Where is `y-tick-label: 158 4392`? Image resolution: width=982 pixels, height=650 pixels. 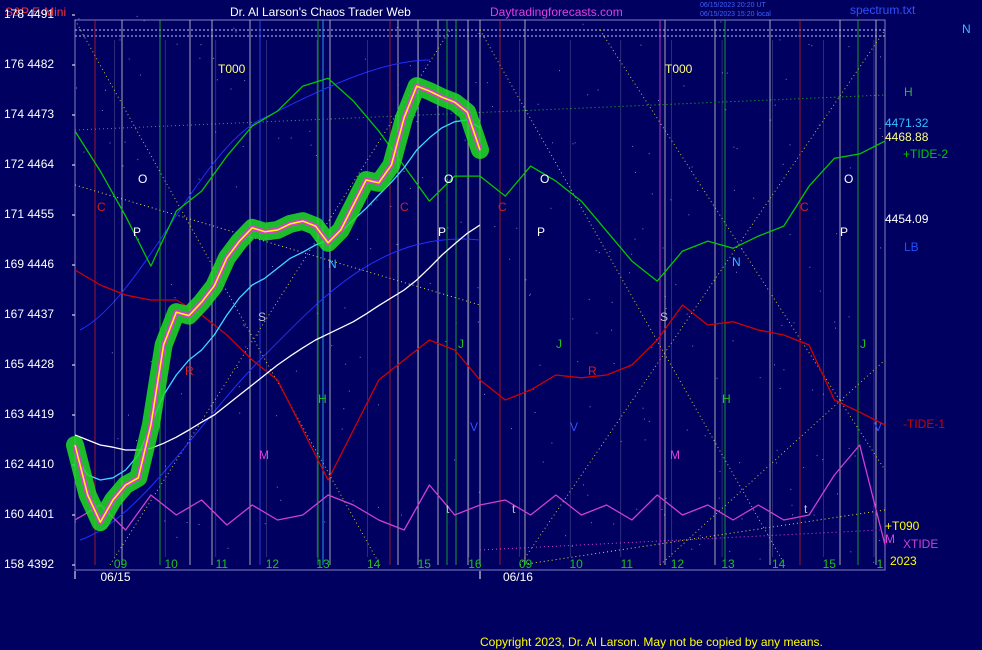
y-tick-label: 158 4392 is located at coordinates (29, 564).